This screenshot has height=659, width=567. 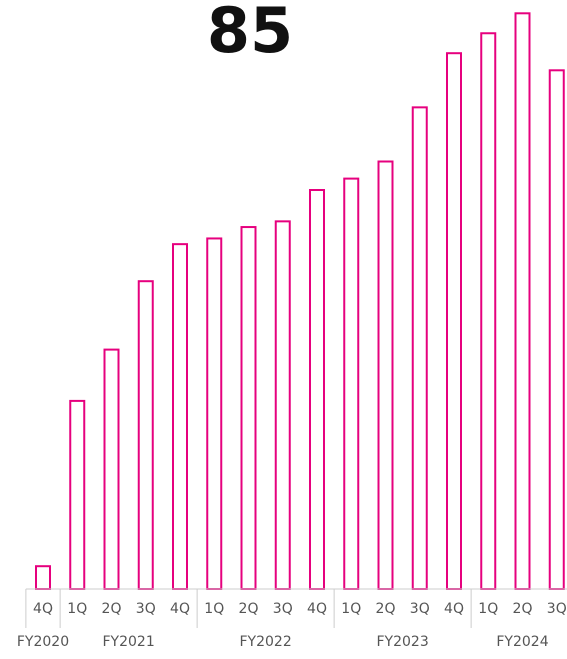 I want to click on x-group-label: FY2020, so click(x=43, y=642).